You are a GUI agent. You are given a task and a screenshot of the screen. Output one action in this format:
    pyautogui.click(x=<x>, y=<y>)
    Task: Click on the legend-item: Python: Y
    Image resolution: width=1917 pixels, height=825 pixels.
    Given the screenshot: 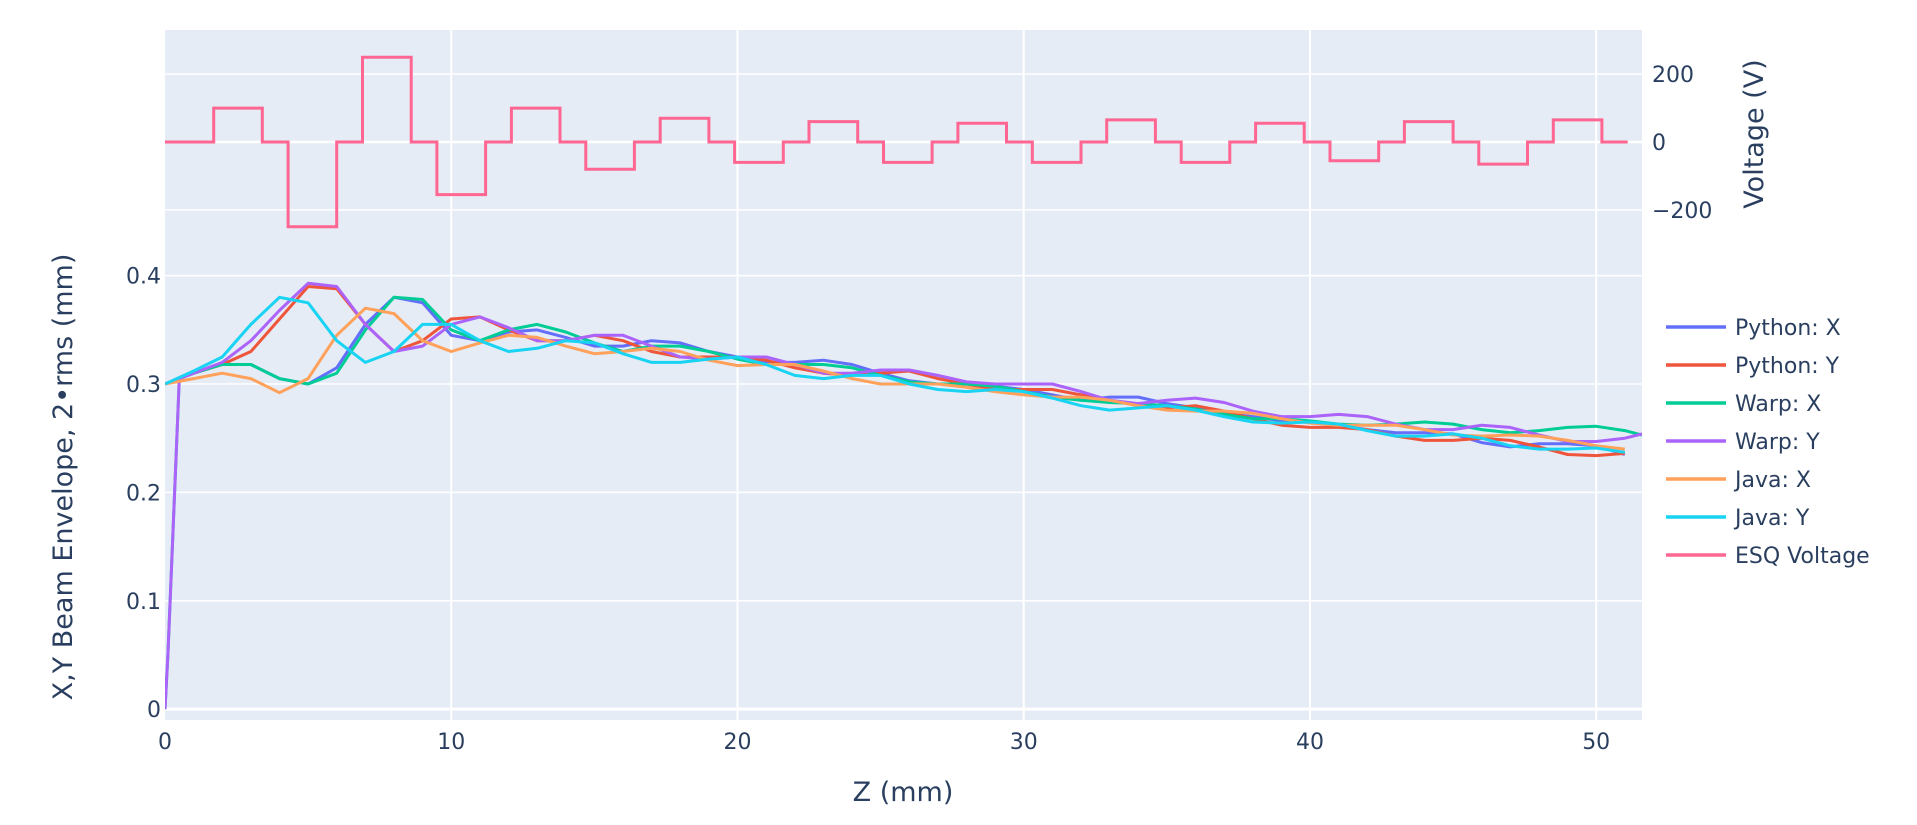 What is the action you would take?
    pyautogui.click(x=1753, y=366)
    